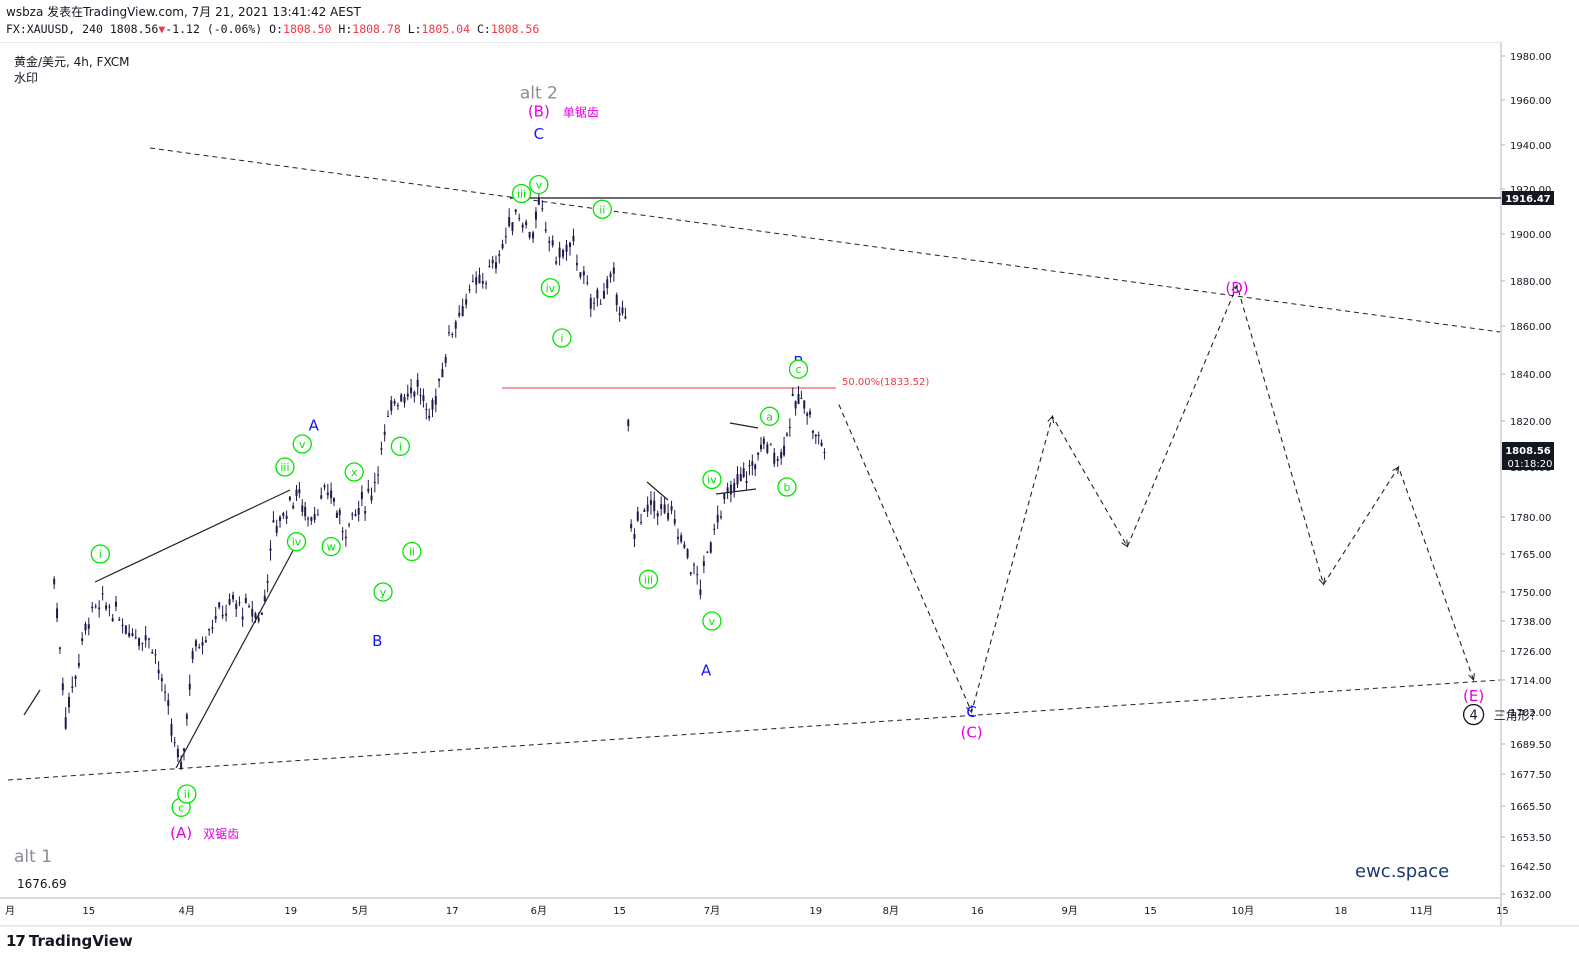 This screenshot has height=969, width=1579. Describe the element at coordinates (757, 911) in the screenshot. I see `time-axis: 月 15 4月 19 5月 17 6月 15 7月 19 8月 16 9月 15 10月 18 11月 15` at that location.